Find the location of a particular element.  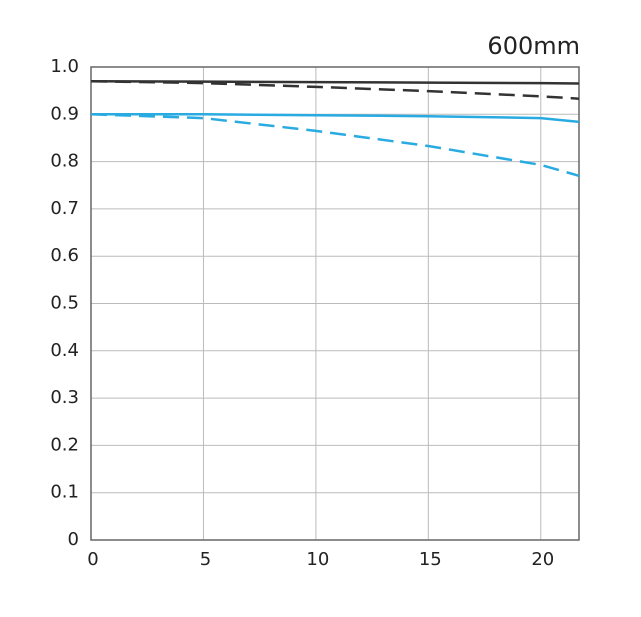

y-tick-label: 0.9 is located at coordinates (64, 113).